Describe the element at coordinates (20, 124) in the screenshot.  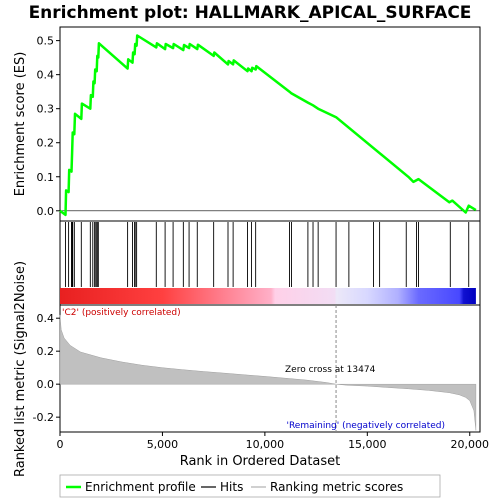
I see `es-y-axis-label: Enrichment score (ES)` at that location.